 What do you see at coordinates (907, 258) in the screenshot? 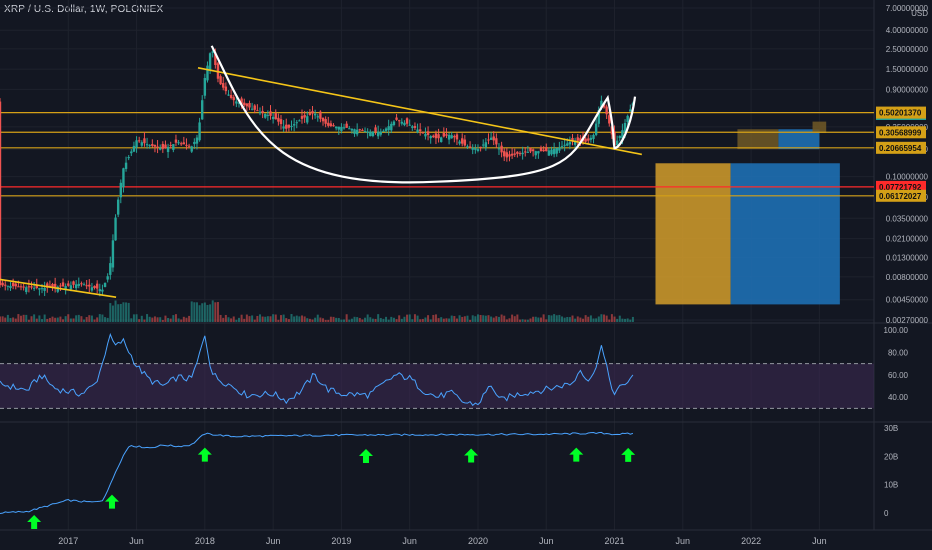
I see `price-tick-label: 0.01300000` at bounding box center [907, 258].